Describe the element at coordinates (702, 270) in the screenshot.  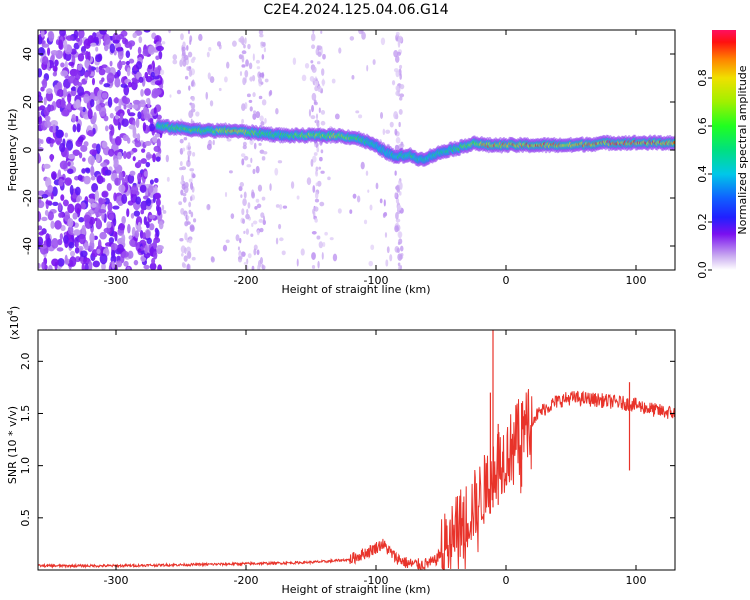
I see `colorbar-tick-label: 0.0` at that location.